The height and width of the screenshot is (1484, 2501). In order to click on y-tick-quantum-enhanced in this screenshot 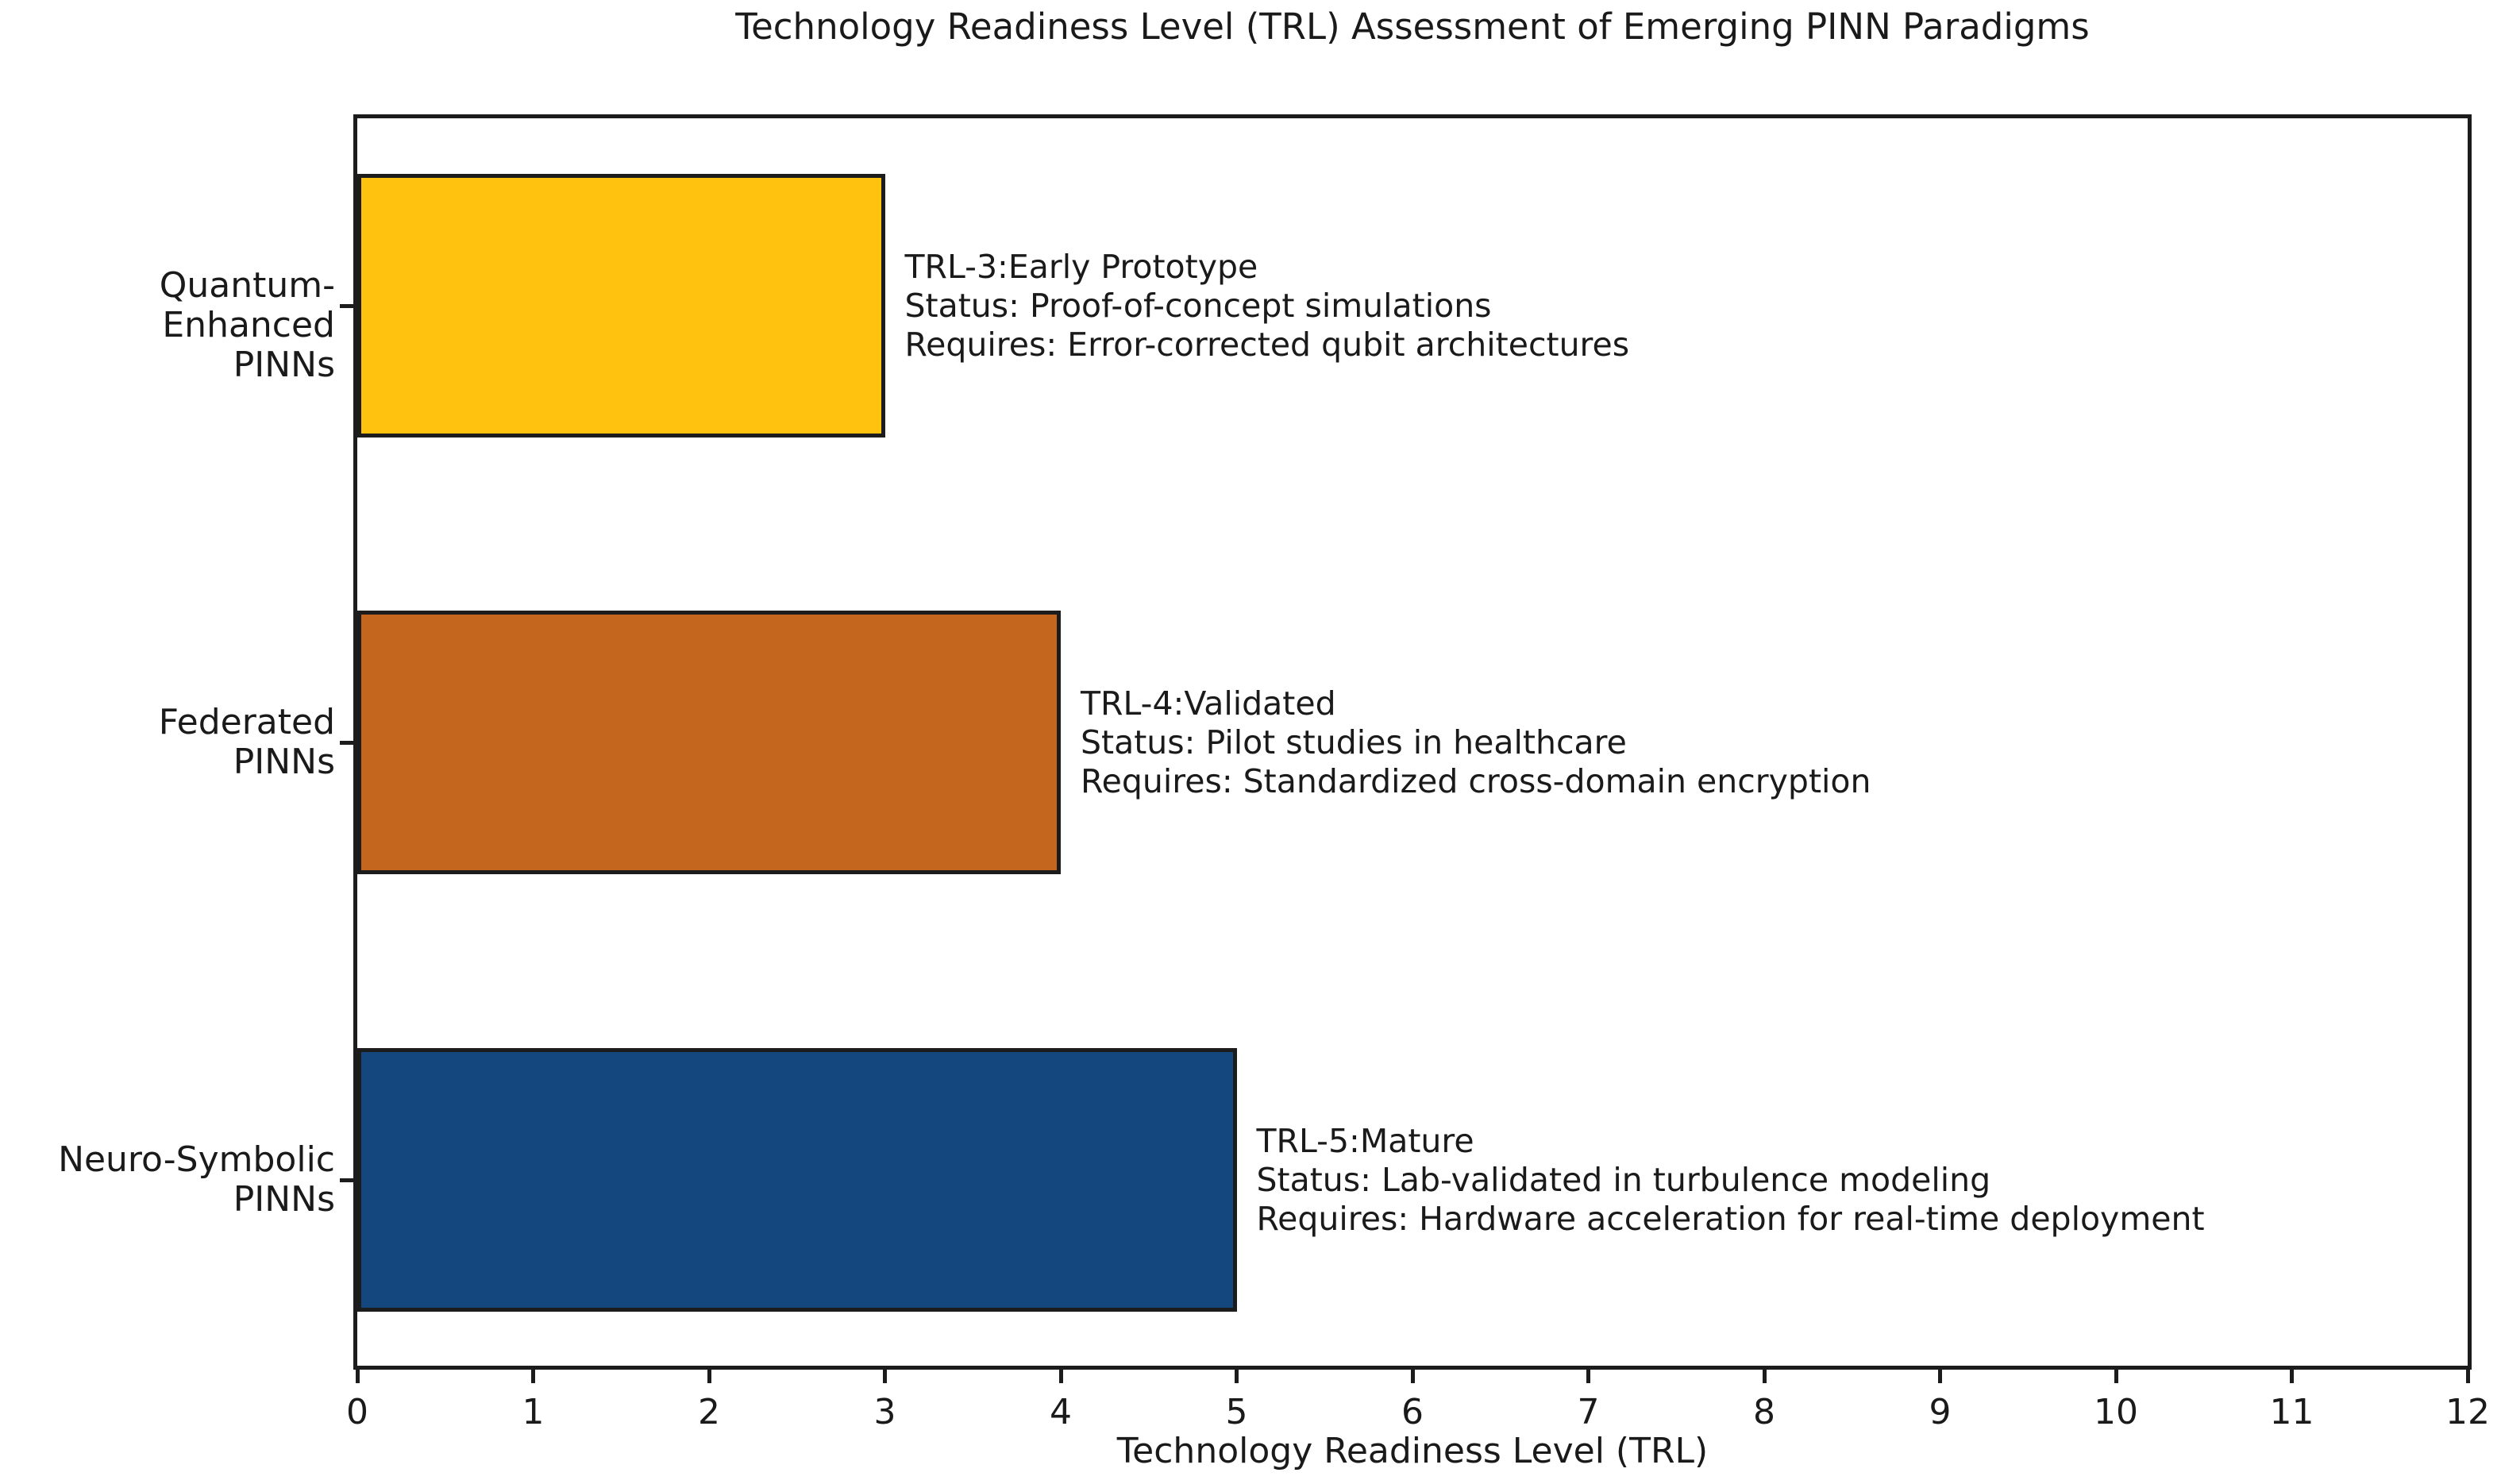, I will do `click(346, 306)`.